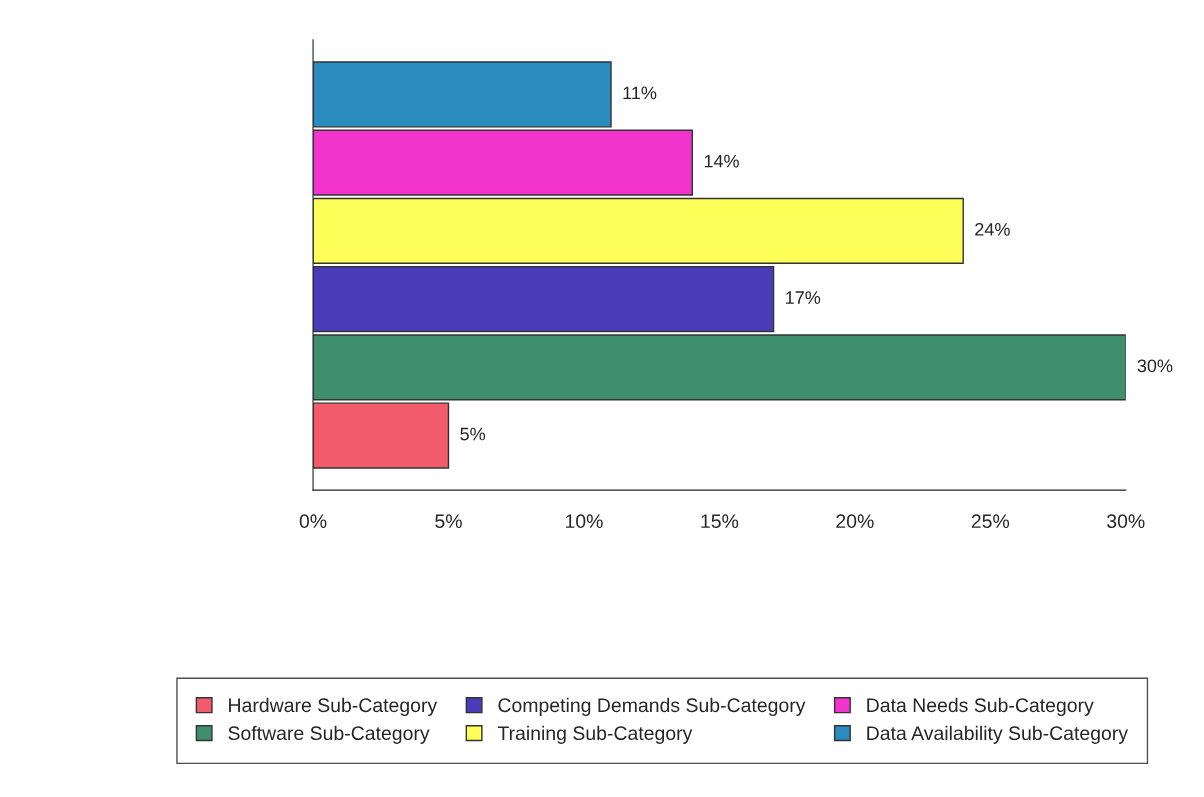  What do you see at coordinates (1155, 366) in the screenshot?
I see `data-label: 30%` at bounding box center [1155, 366].